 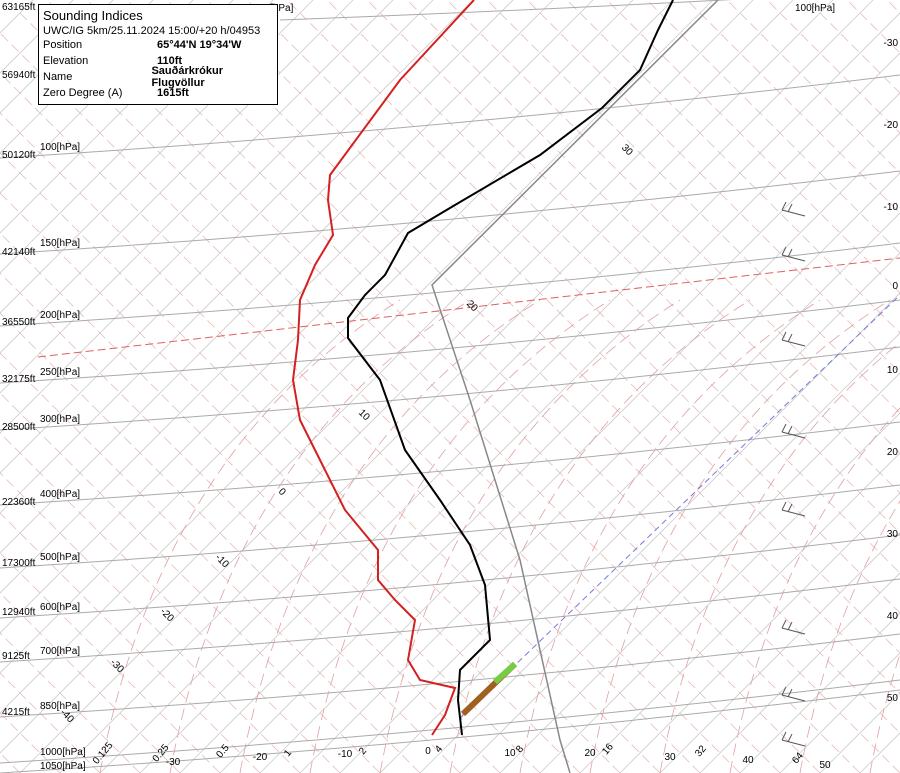 I want to click on isotherm-label: 30, so click(x=627, y=150).